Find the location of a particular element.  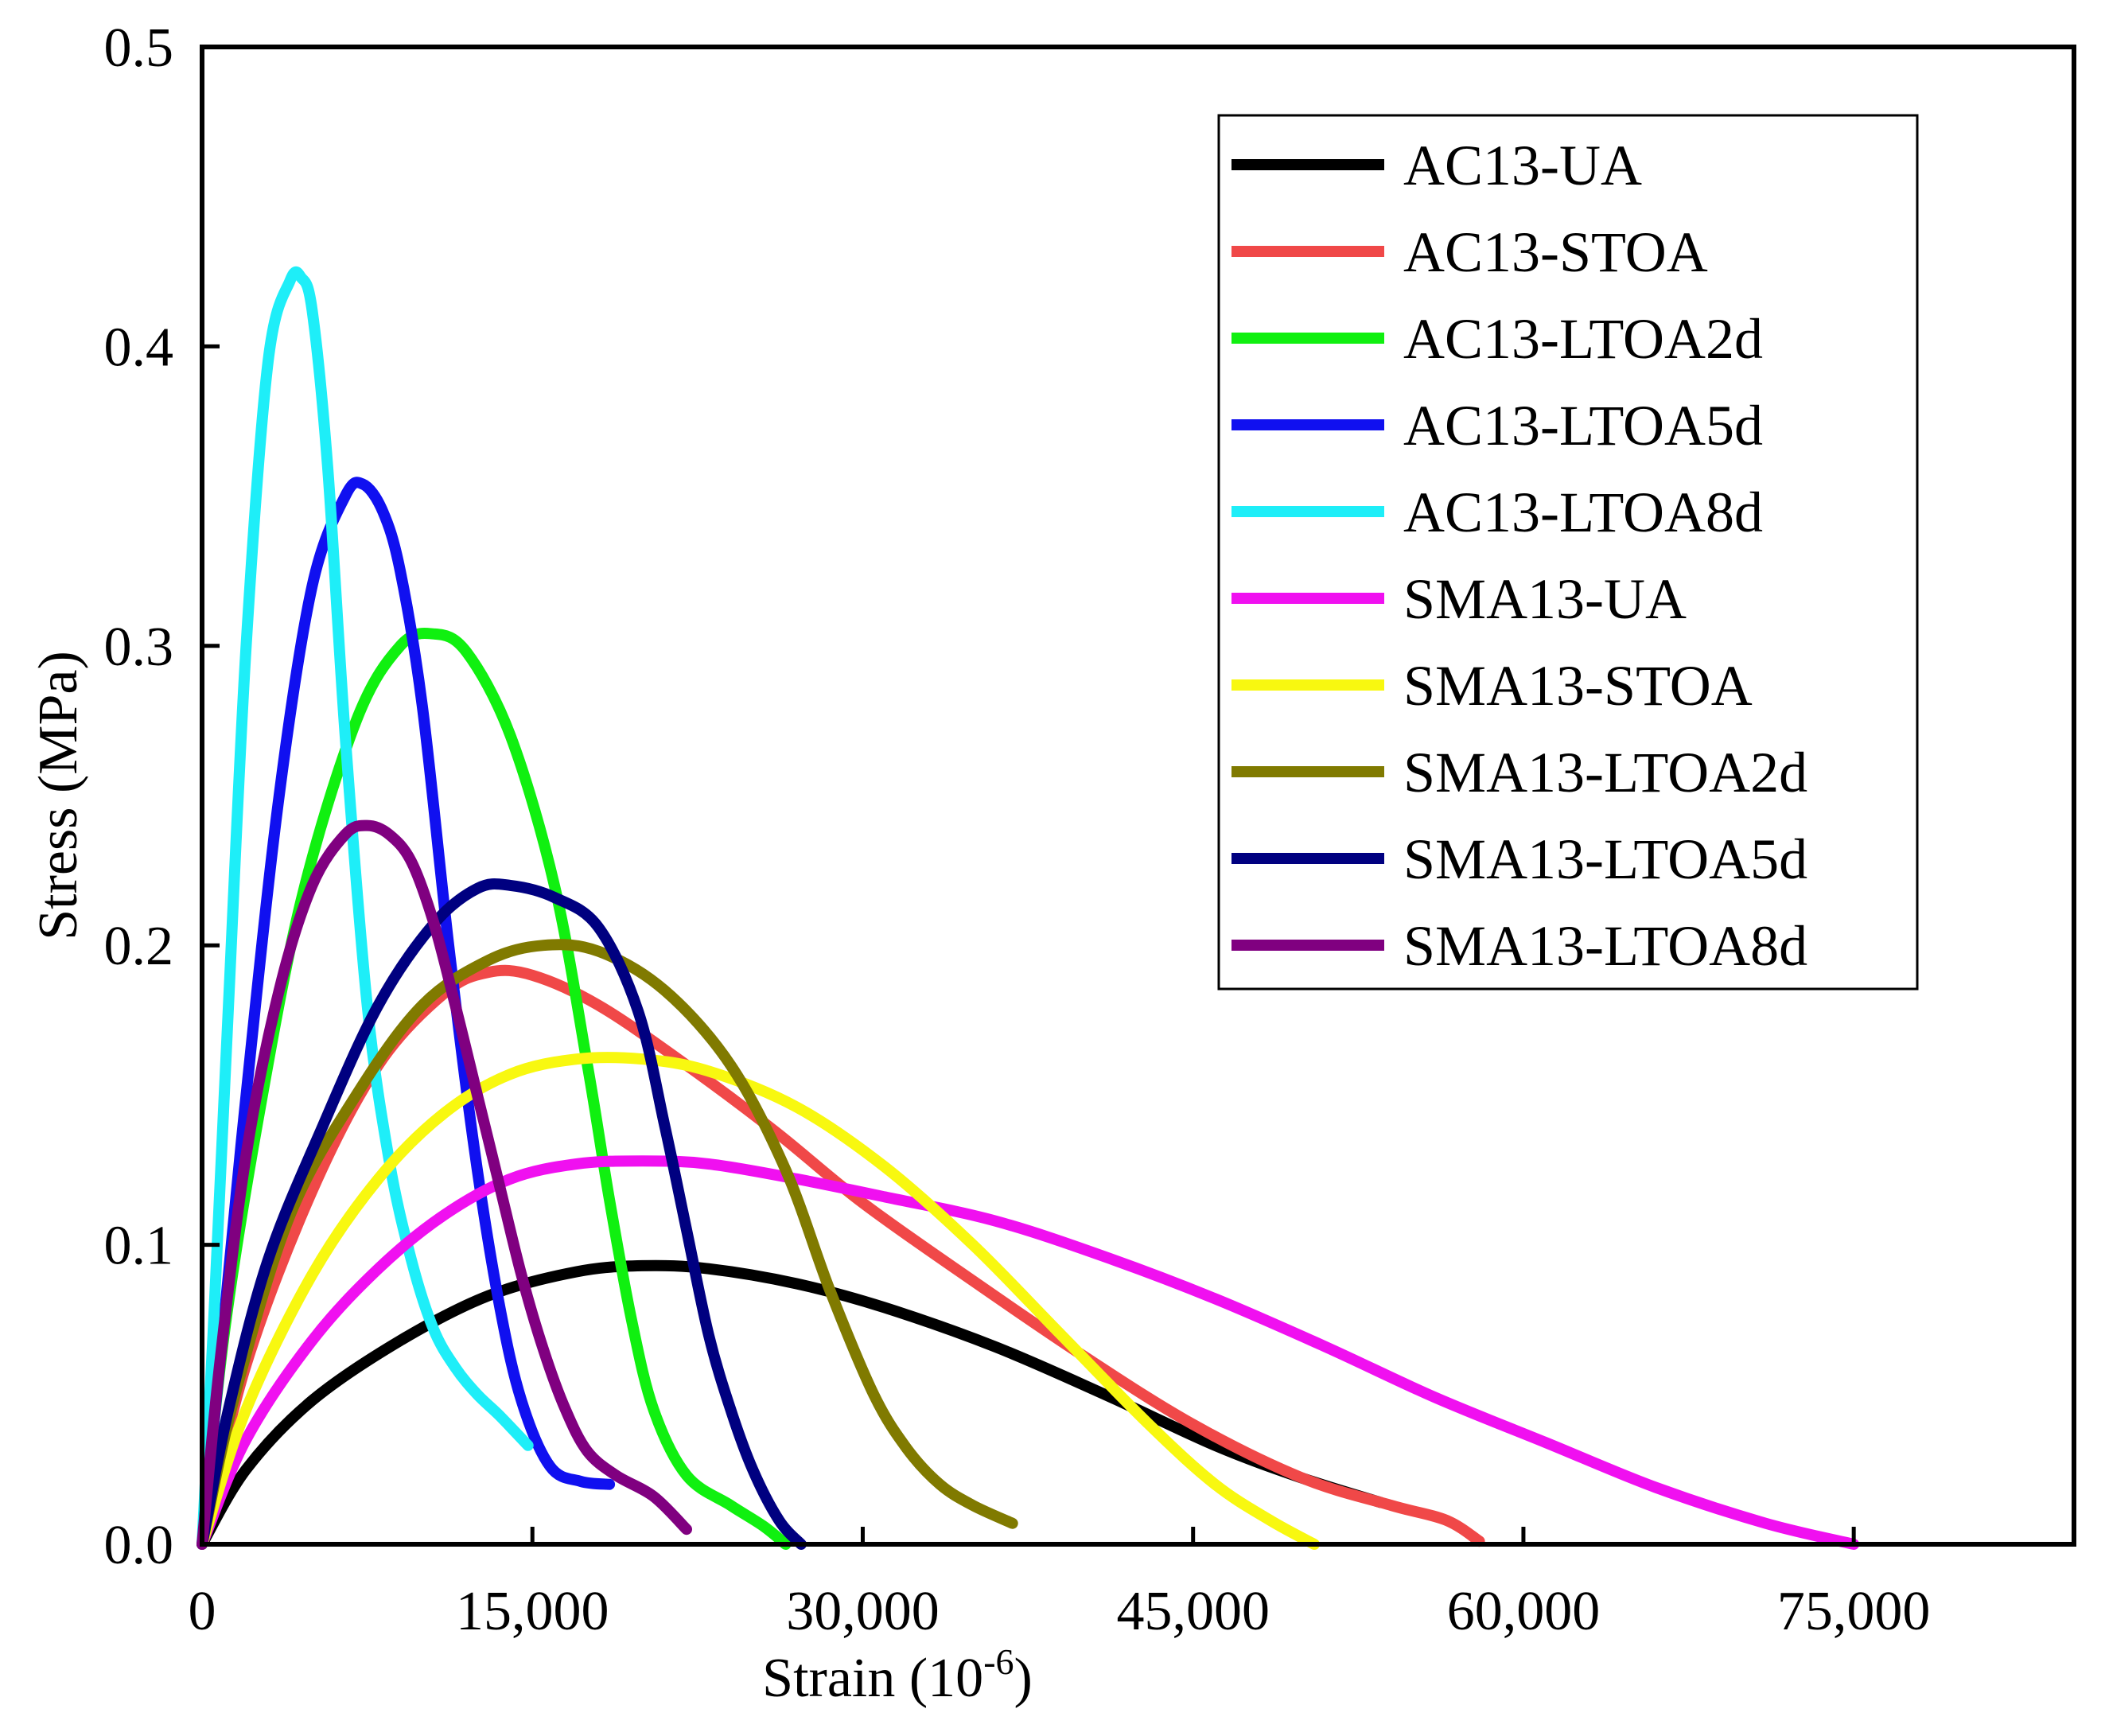

y-tick-label: 0.2 is located at coordinates (139, 947).